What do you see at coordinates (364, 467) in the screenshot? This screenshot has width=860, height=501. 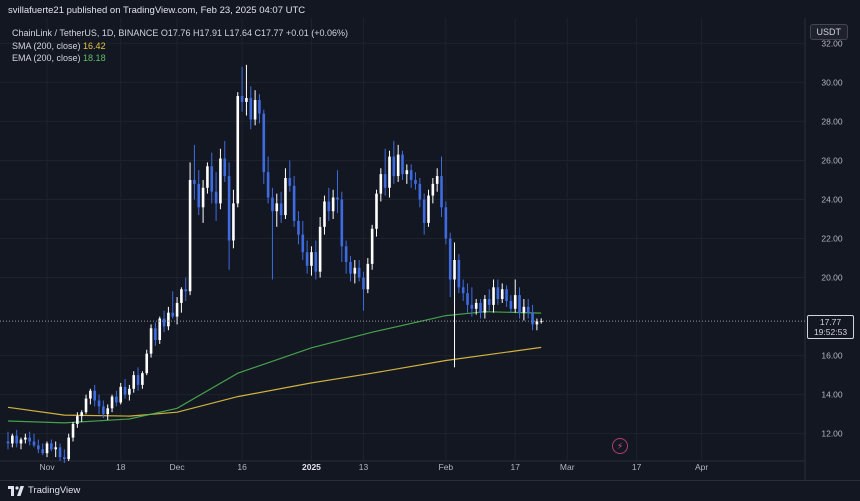 I see `time-tick-label: 13` at bounding box center [364, 467].